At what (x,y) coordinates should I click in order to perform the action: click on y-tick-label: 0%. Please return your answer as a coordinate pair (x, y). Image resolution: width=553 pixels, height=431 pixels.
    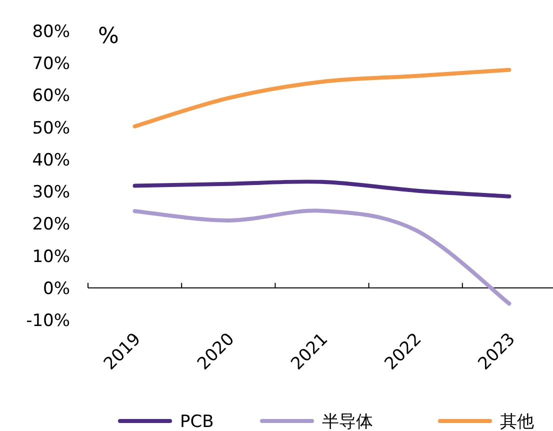
    Looking at the image, I should click on (56, 288).